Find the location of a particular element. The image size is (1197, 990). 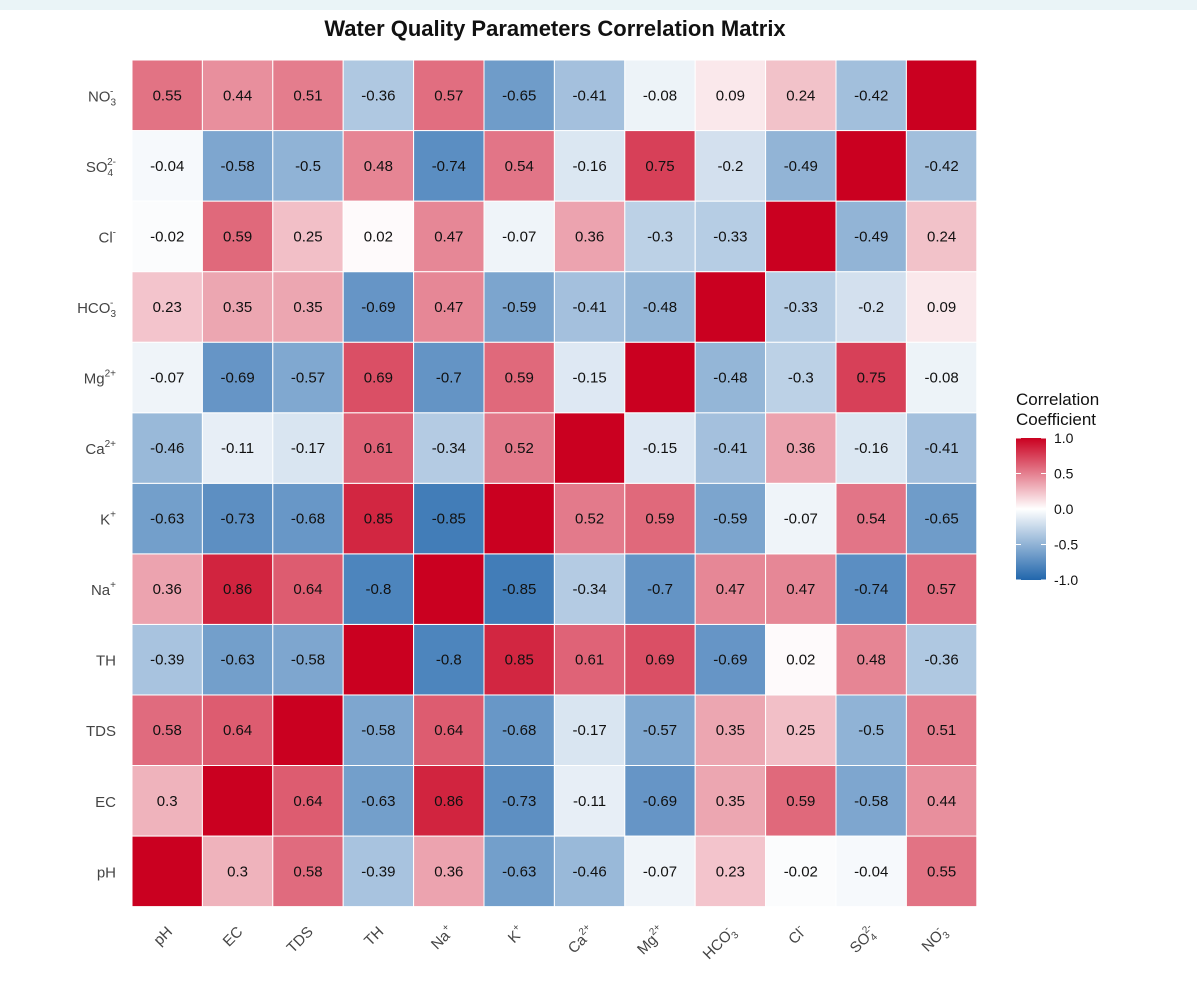

x-tick-label: HCO3- is located at coordinates (719, 943).